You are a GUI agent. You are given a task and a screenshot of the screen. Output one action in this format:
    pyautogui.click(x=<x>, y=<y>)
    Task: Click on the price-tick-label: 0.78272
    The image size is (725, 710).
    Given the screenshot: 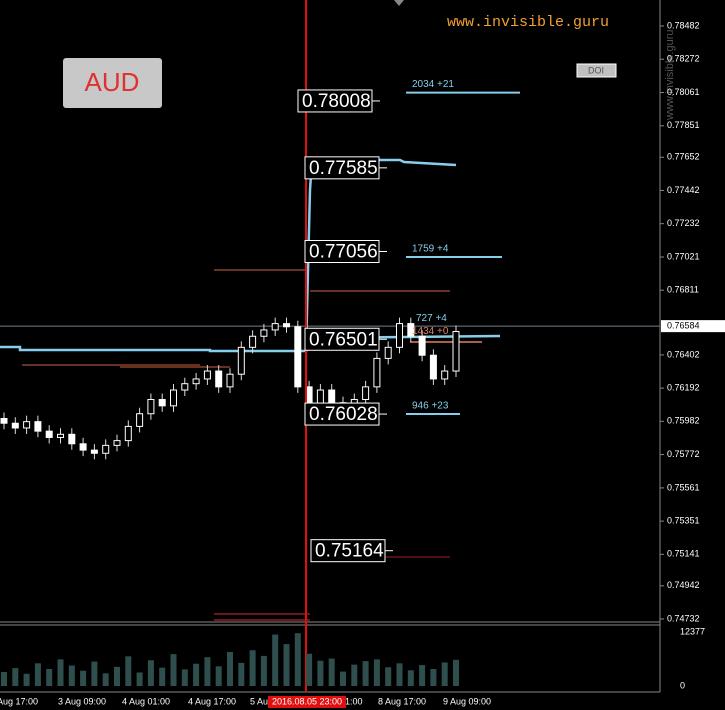 What is the action you would take?
    pyautogui.click(x=683, y=59)
    